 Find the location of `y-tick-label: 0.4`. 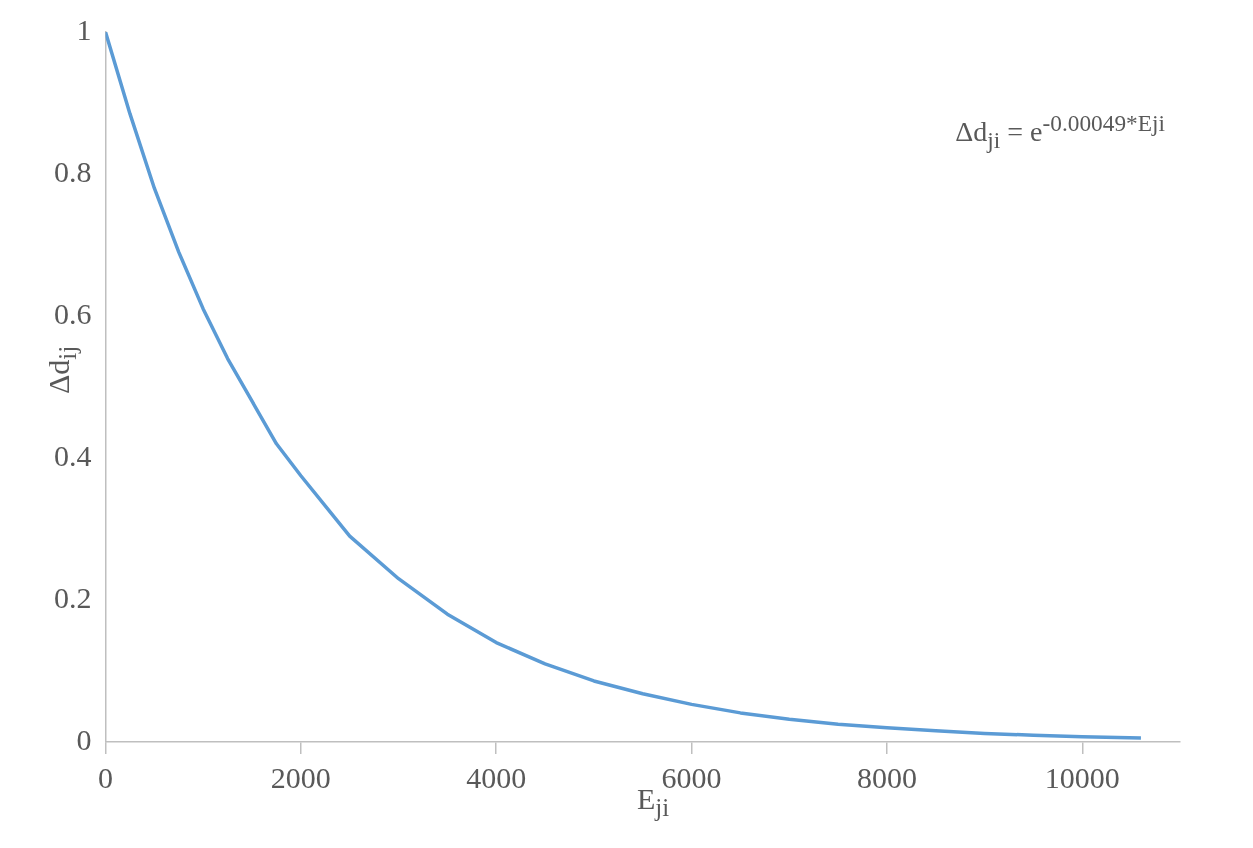

y-tick-label: 0.4 is located at coordinates (73, 455).